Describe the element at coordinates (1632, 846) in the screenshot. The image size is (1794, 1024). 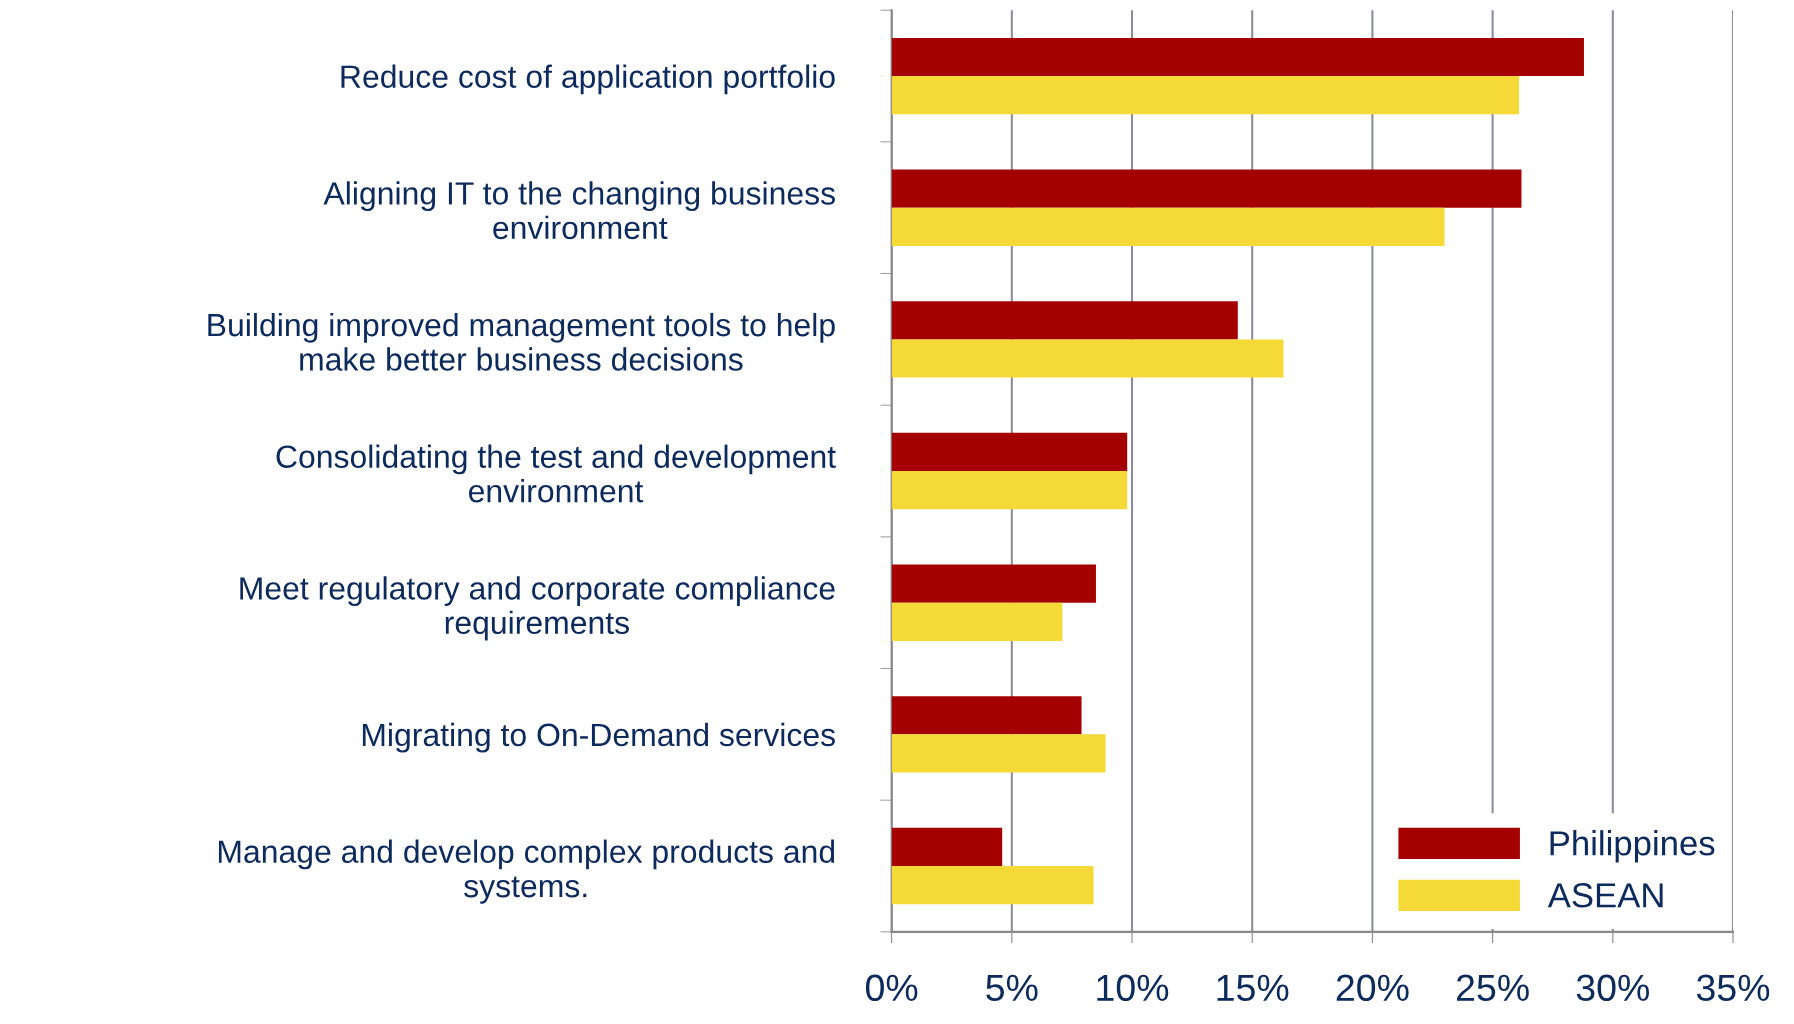
I see `legend-label: Philippines` at that location.